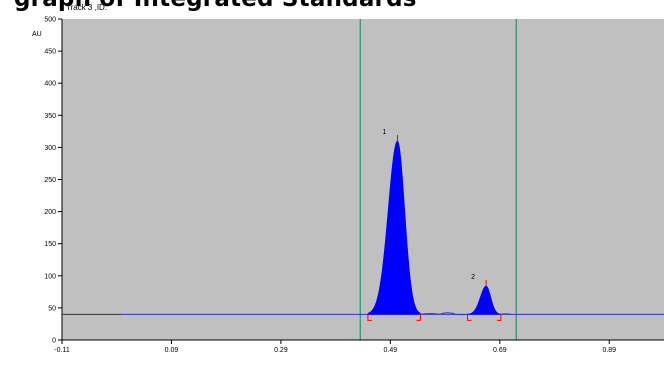 The height and width of the screenshot is (382, 664). What do you see at coordinates (54, 341) in the screenshot?
I see `y-tick-label: 0` at bounding box center [54, 341].